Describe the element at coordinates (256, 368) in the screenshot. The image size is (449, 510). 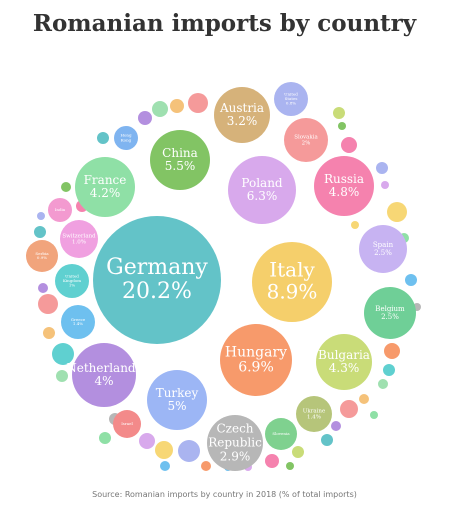
I see `bubble-value-label: 6.9%` at that location.